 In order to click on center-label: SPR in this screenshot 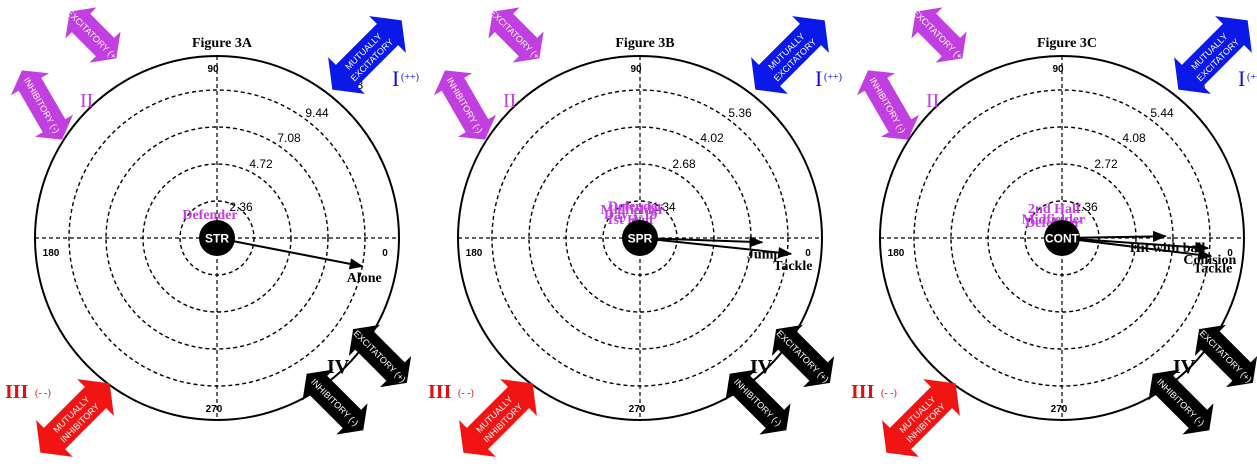, I will do `click(640, 239)`.